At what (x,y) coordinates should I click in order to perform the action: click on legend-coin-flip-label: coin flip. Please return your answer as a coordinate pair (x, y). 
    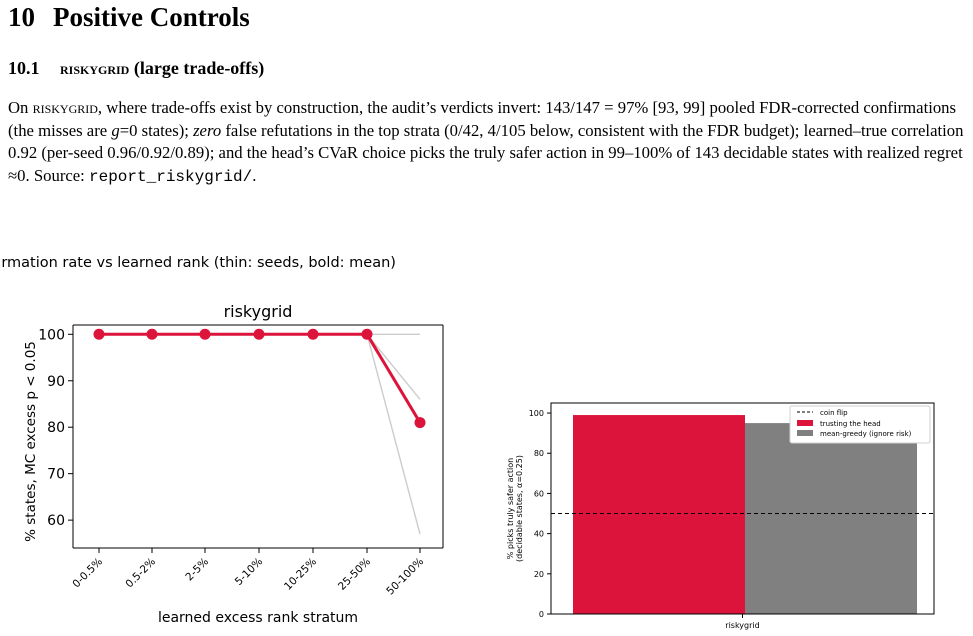
    Looking at the image, I should click on (834, 413).